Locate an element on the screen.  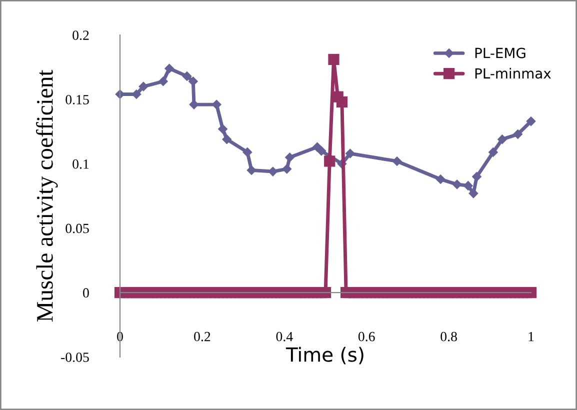
x-tick-label: 1 is located at coordinates (531, 337).